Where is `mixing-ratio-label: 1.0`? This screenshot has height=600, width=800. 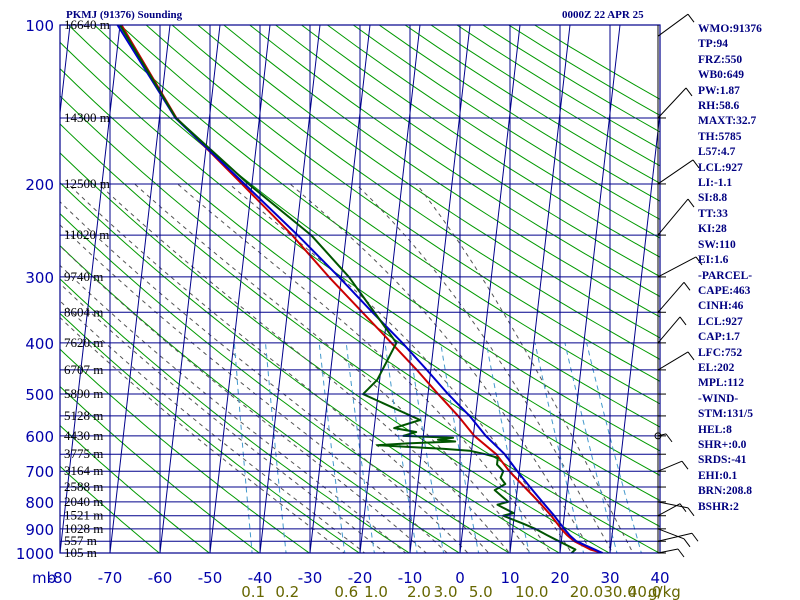
mixing-ratio-label: 1.0 is located at coordinates (376, 591).